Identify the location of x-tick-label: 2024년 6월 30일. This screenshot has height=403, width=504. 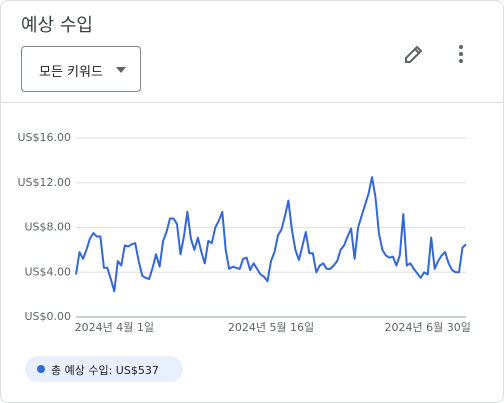
(428, 327).